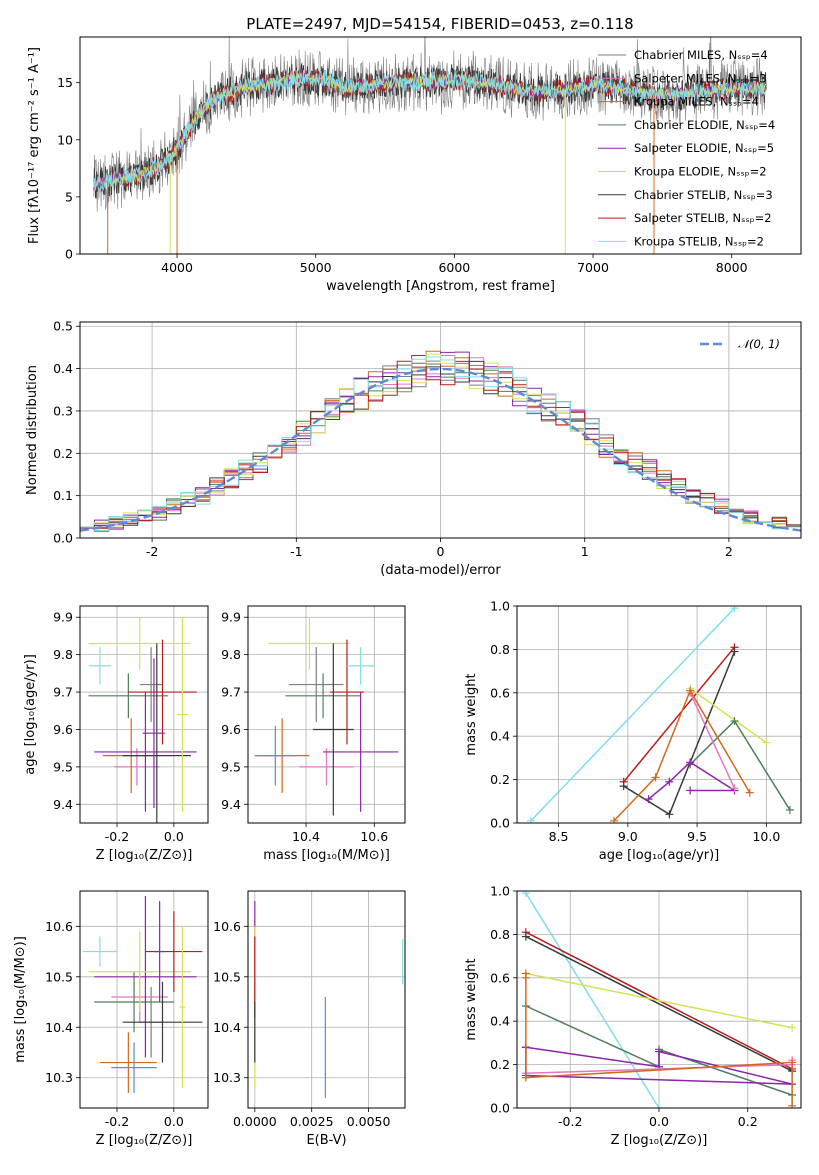 This screenshot has width=819, height=1175. What do you see at coordinates (296, 551) in the screenshot?
I see `x-tick-label: -1` at bounding box center [296, 551].